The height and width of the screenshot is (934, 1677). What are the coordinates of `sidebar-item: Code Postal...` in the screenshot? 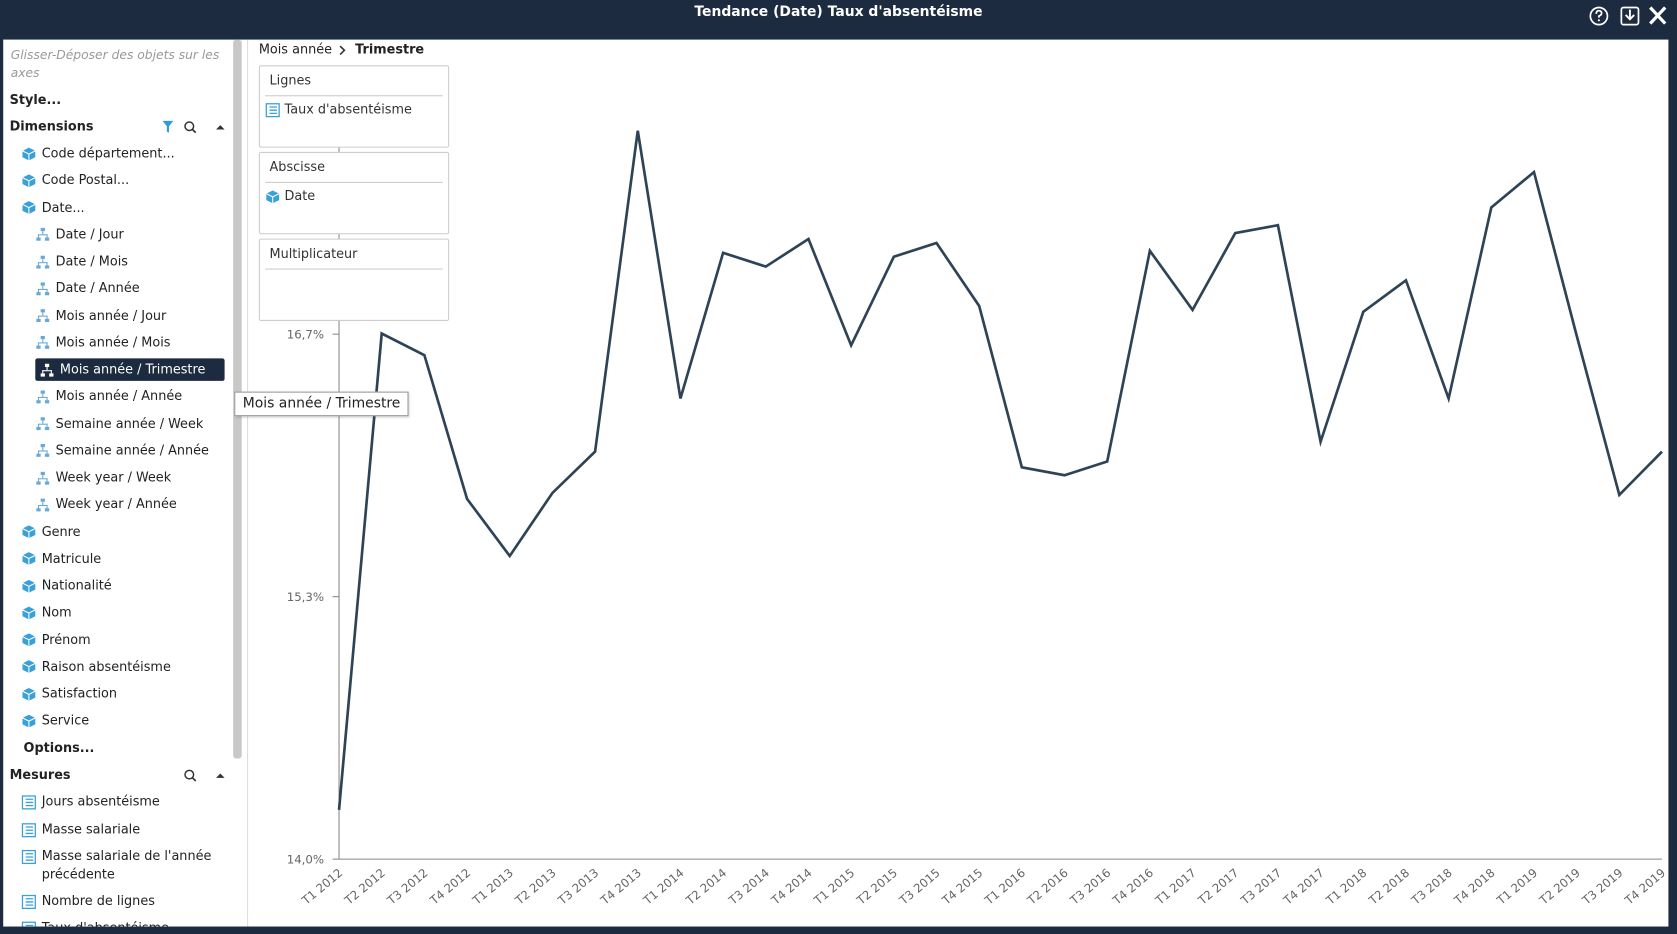 It's located at (75, 180).